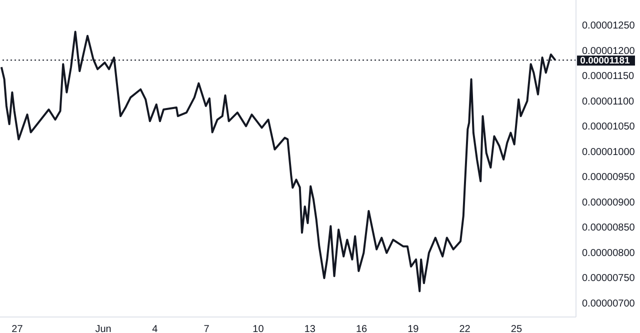  What do you see at coordinates (362, 328) in the screenshot?
I see `x-tick-label: 16` at bounding box center [362, 328].